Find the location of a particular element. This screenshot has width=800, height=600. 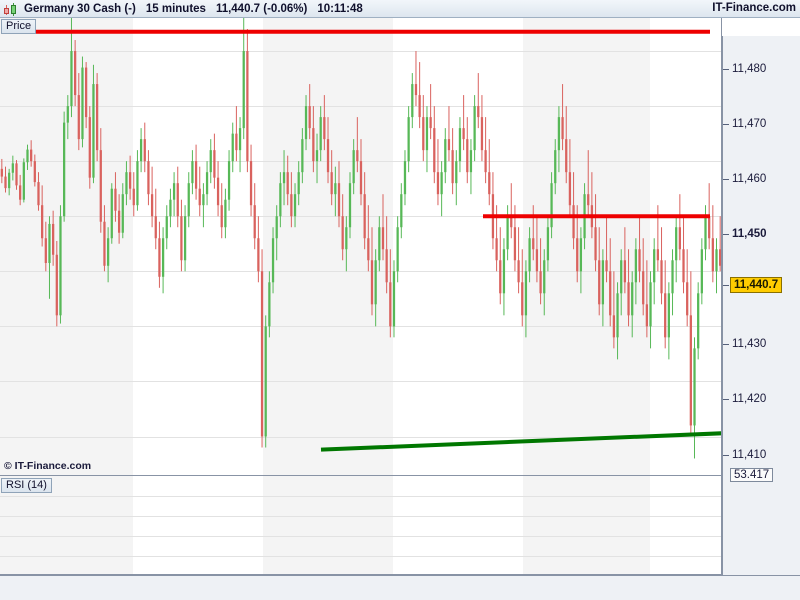

last-quote: 11,440.7 (-0.06%) is located at coordinates (261, 8).